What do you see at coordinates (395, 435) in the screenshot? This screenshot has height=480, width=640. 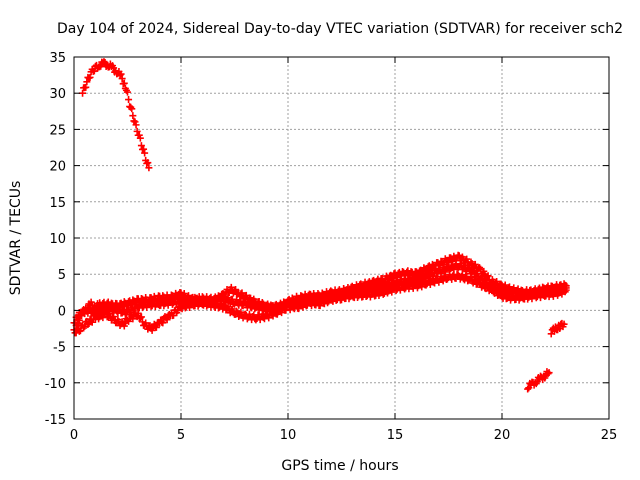 I see `x-tick-label: 15` at bounding box center [395, 435].